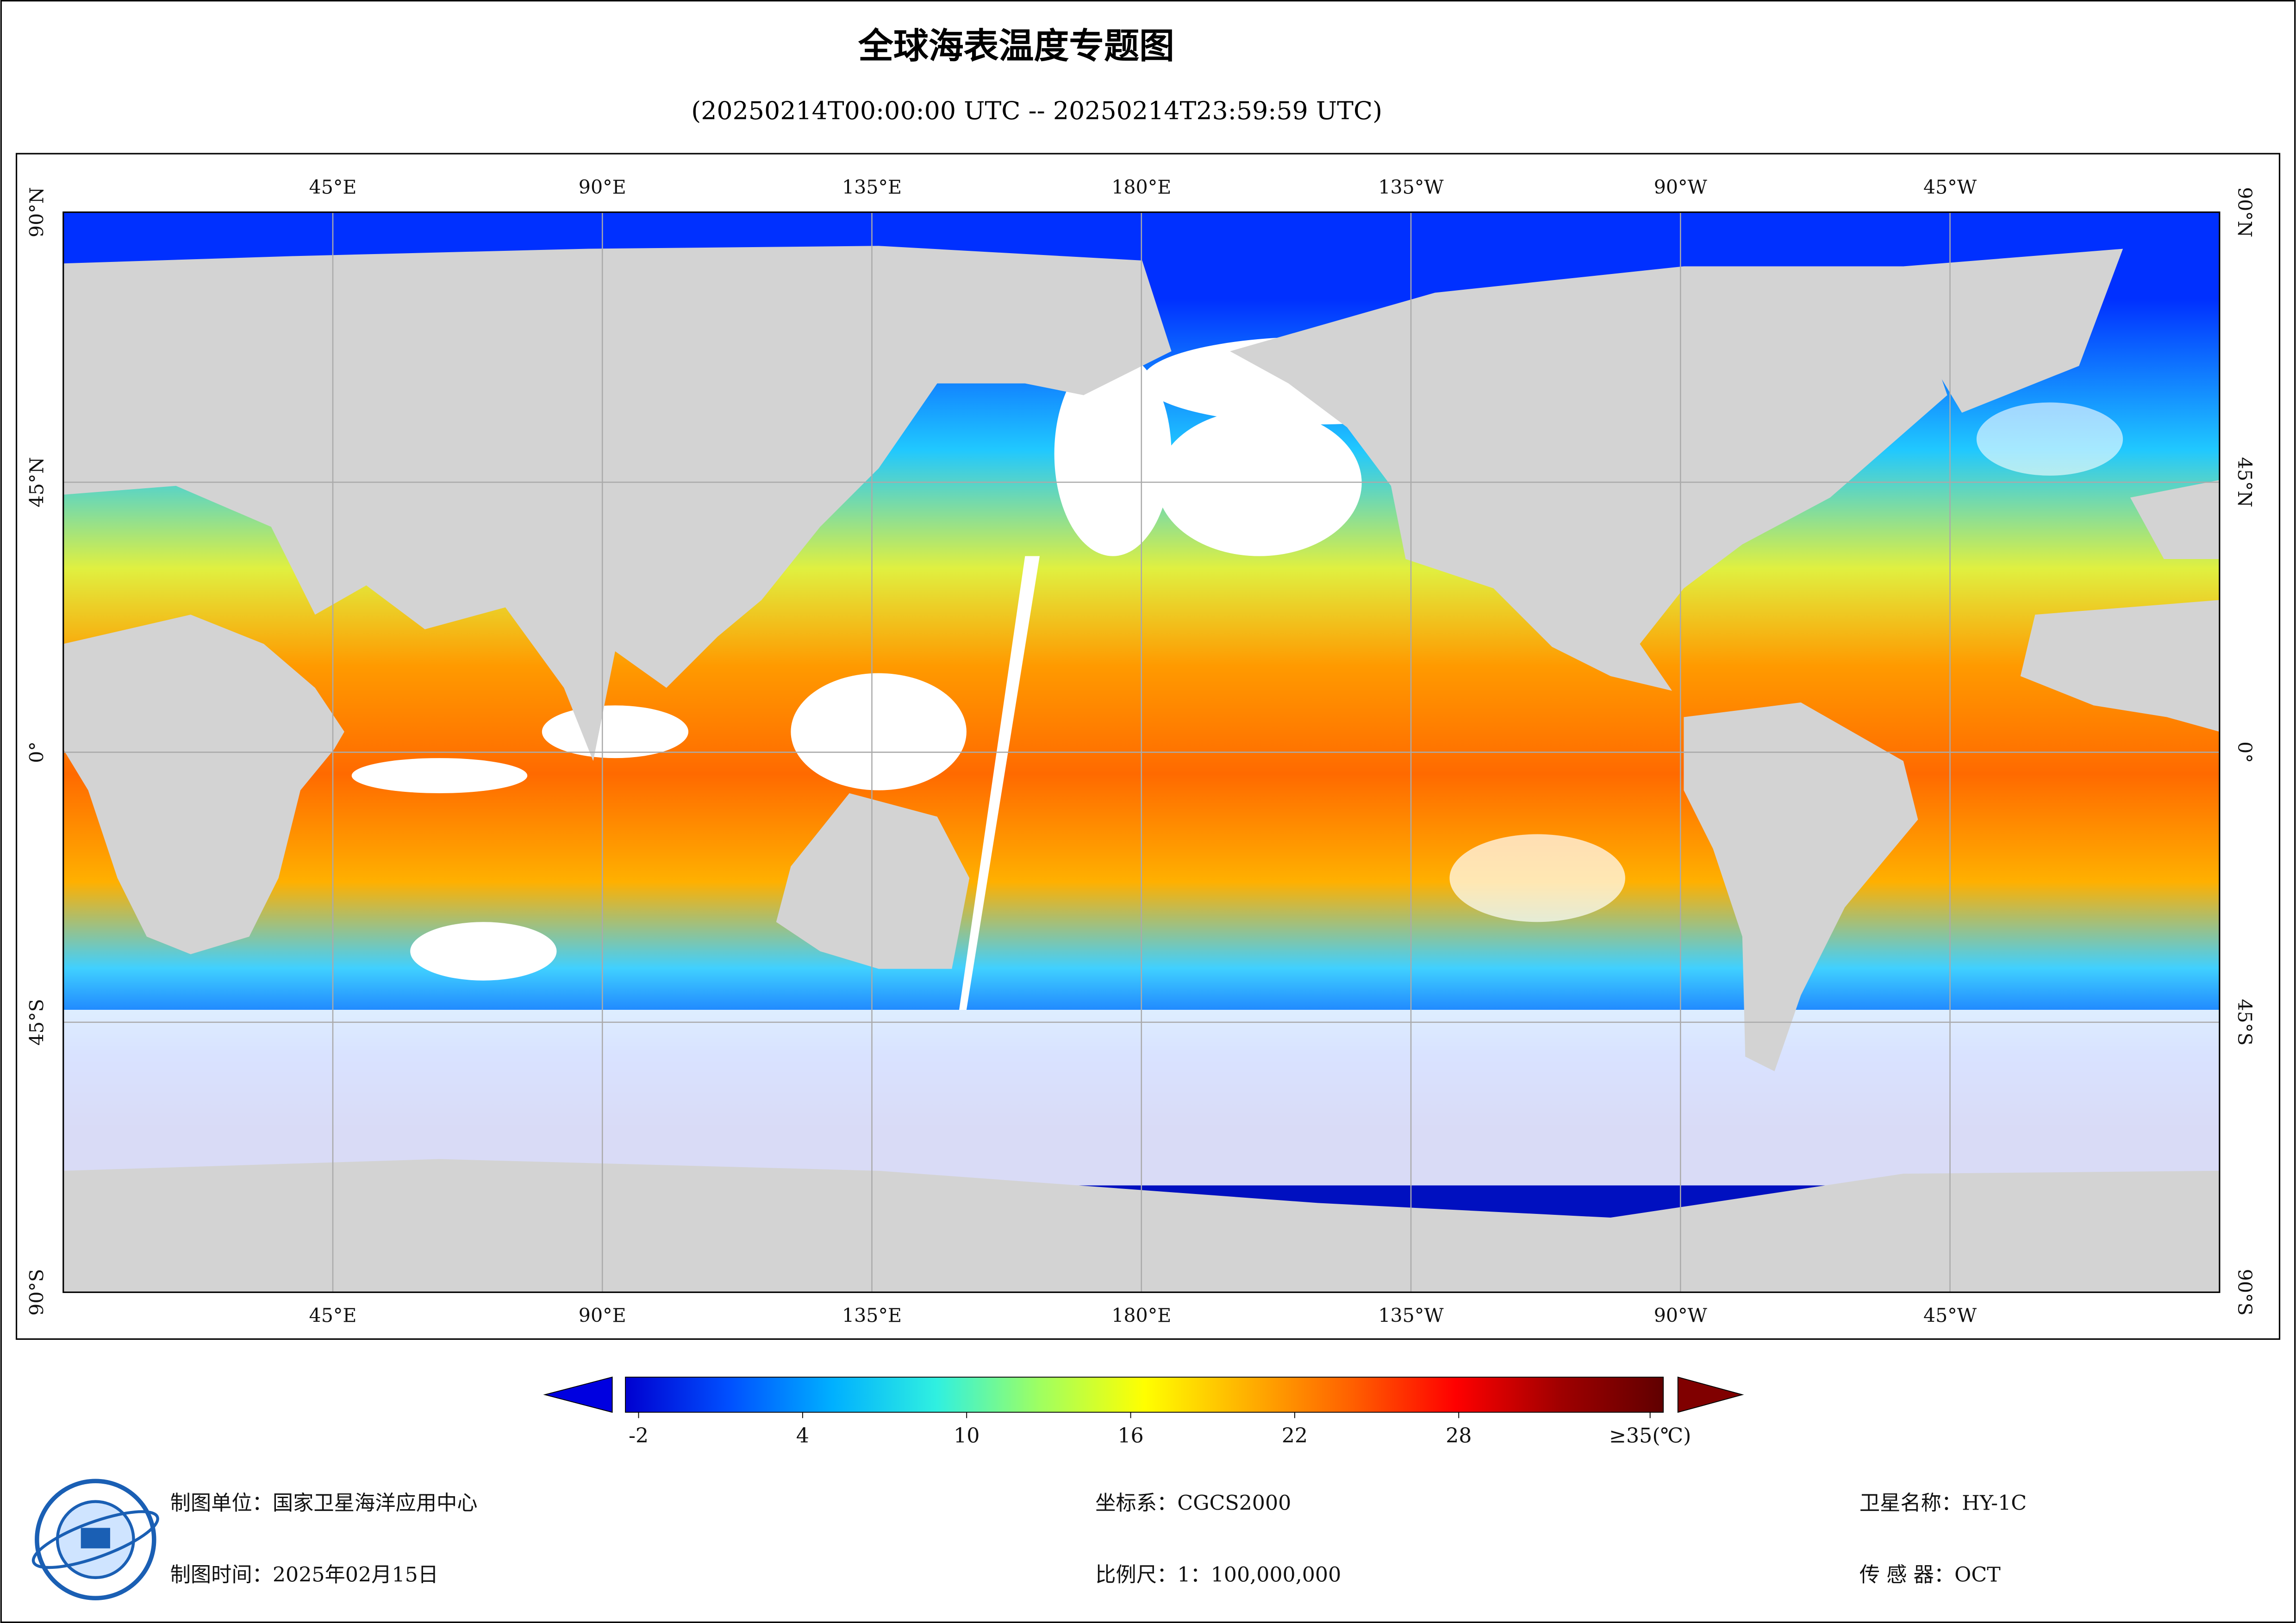 The height and width of the screenshot is (1623, 2296). I want to click on lon-label-top: 45°W, so click(1950, 187).